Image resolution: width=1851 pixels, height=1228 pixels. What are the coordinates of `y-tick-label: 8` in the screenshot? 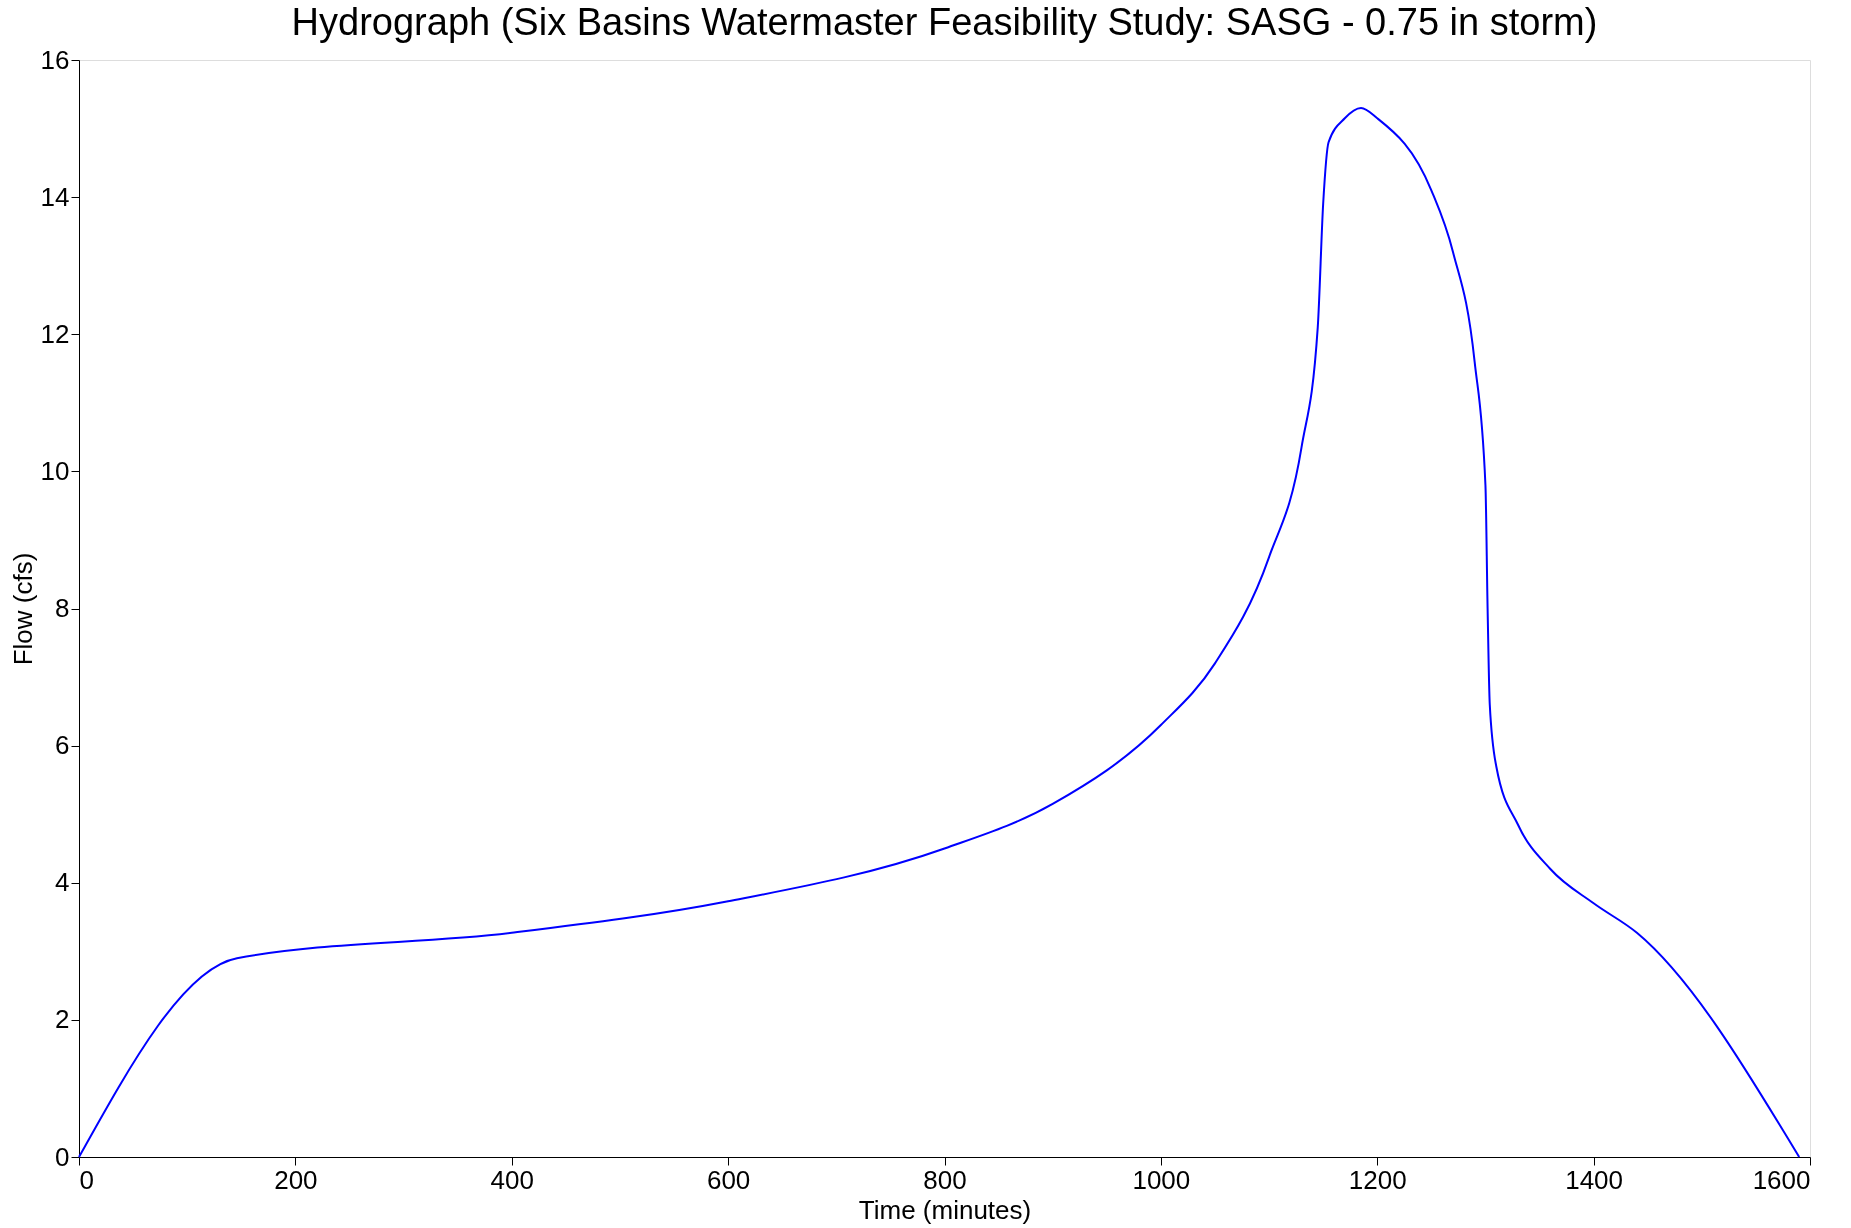 It's located at (62, 608).